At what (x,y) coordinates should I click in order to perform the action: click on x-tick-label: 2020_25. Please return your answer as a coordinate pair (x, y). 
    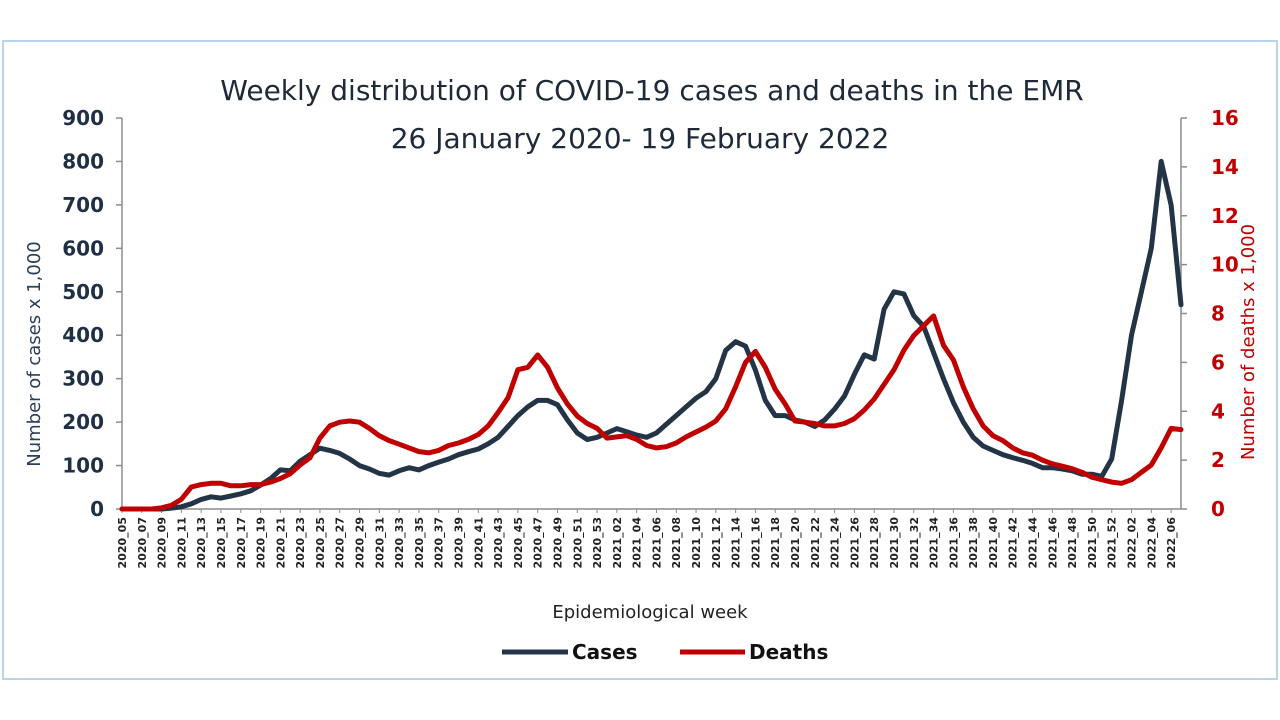
    Looking at the image, I should click on (320, 542).